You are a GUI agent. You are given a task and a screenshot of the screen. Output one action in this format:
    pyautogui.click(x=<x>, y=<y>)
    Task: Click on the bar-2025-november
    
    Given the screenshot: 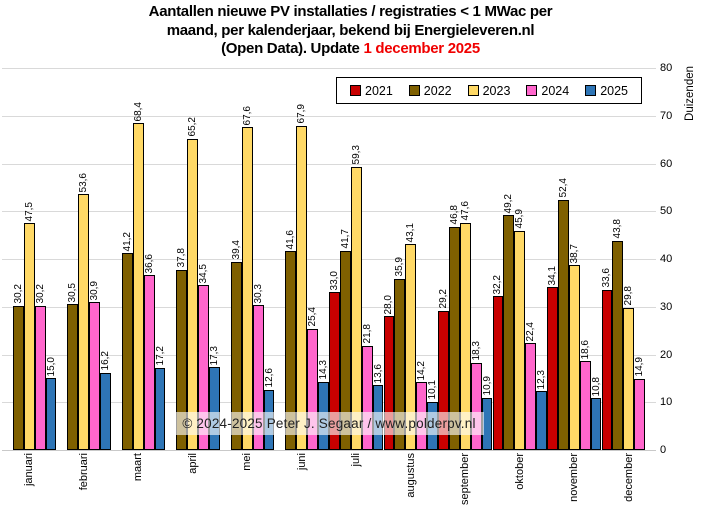 What is the action you would take?
    pyautogui.click(x=596, y=424)
    